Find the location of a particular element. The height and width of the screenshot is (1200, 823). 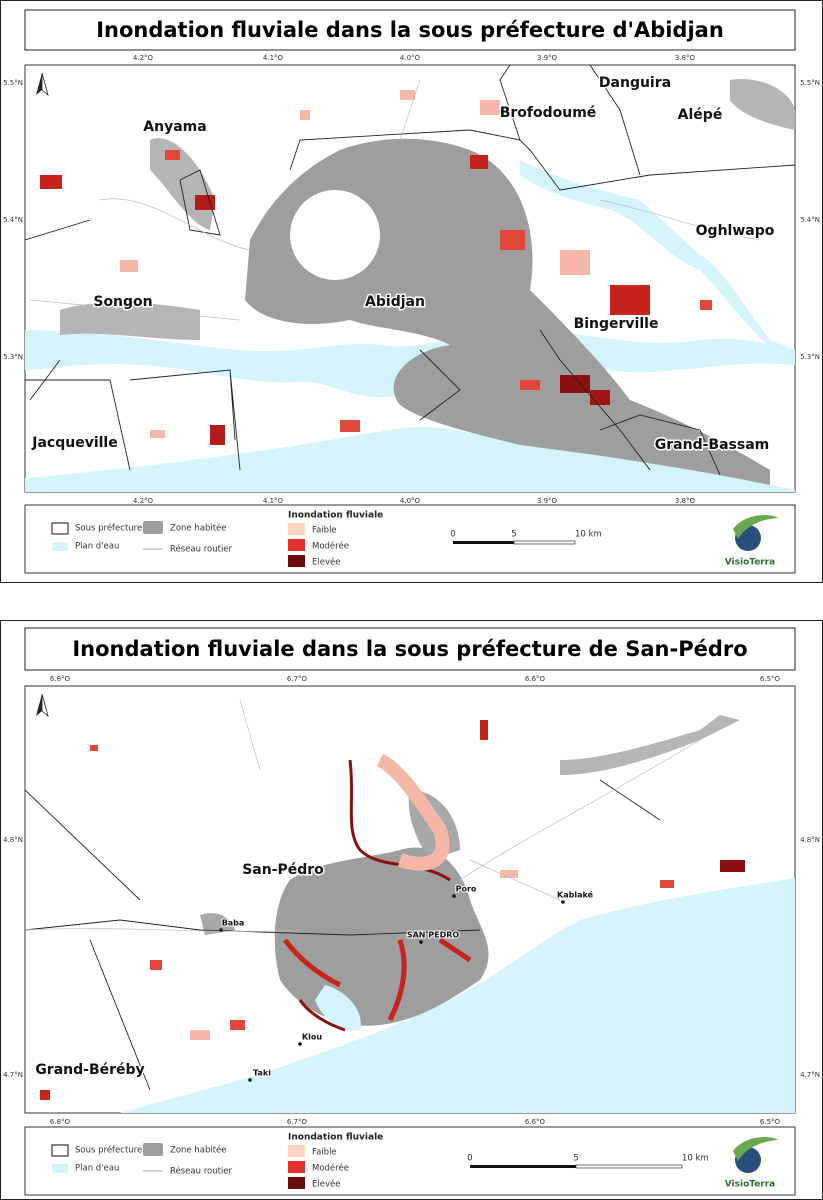

legend-label: Elevée is located at coordinates (326, 562).